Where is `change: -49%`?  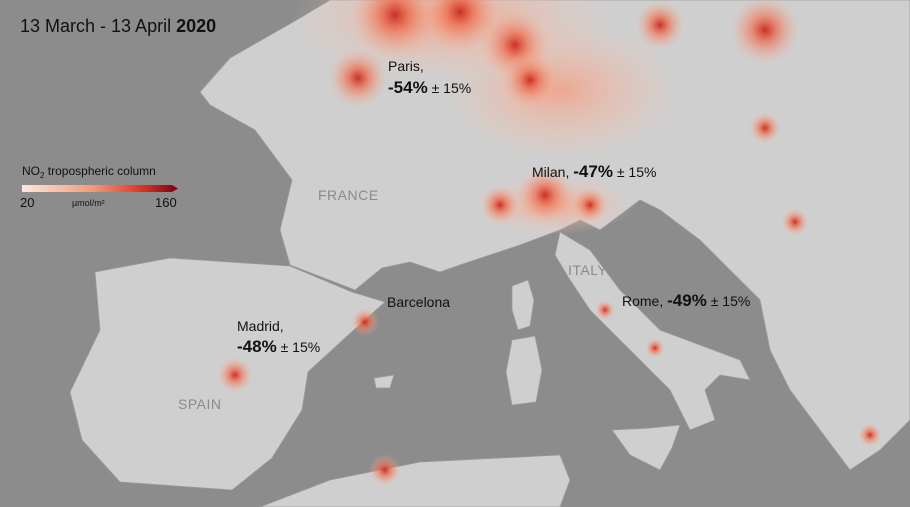
change: -49% is located at coordinates (687, 300).